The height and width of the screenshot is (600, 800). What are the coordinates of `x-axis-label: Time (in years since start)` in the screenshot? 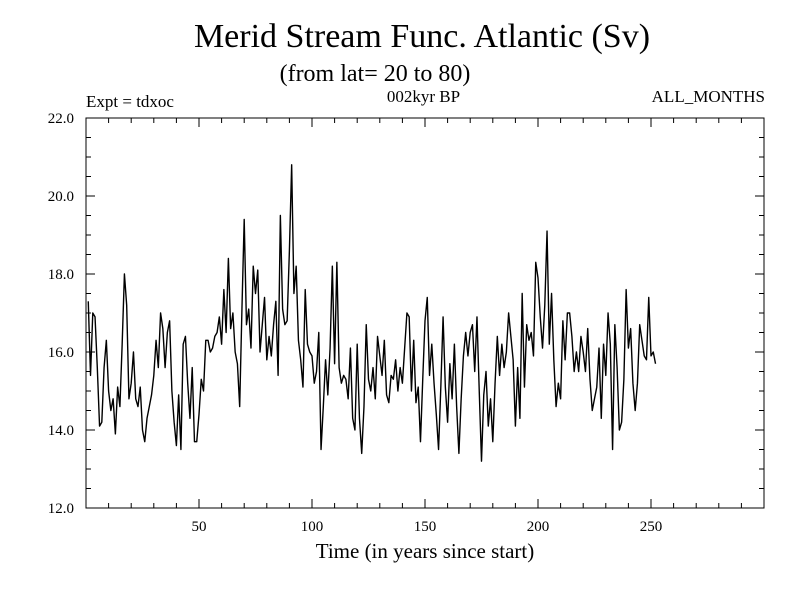 It's located at (425, 551).